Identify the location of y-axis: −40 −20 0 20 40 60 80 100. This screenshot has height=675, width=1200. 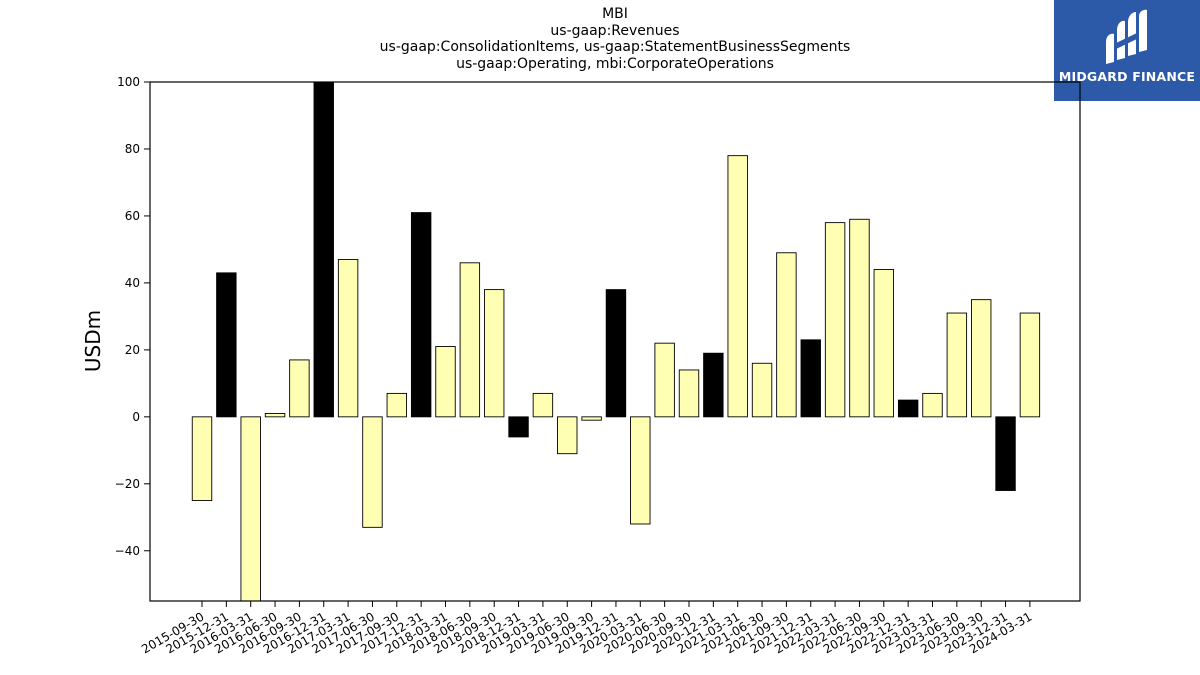
(132, 316).